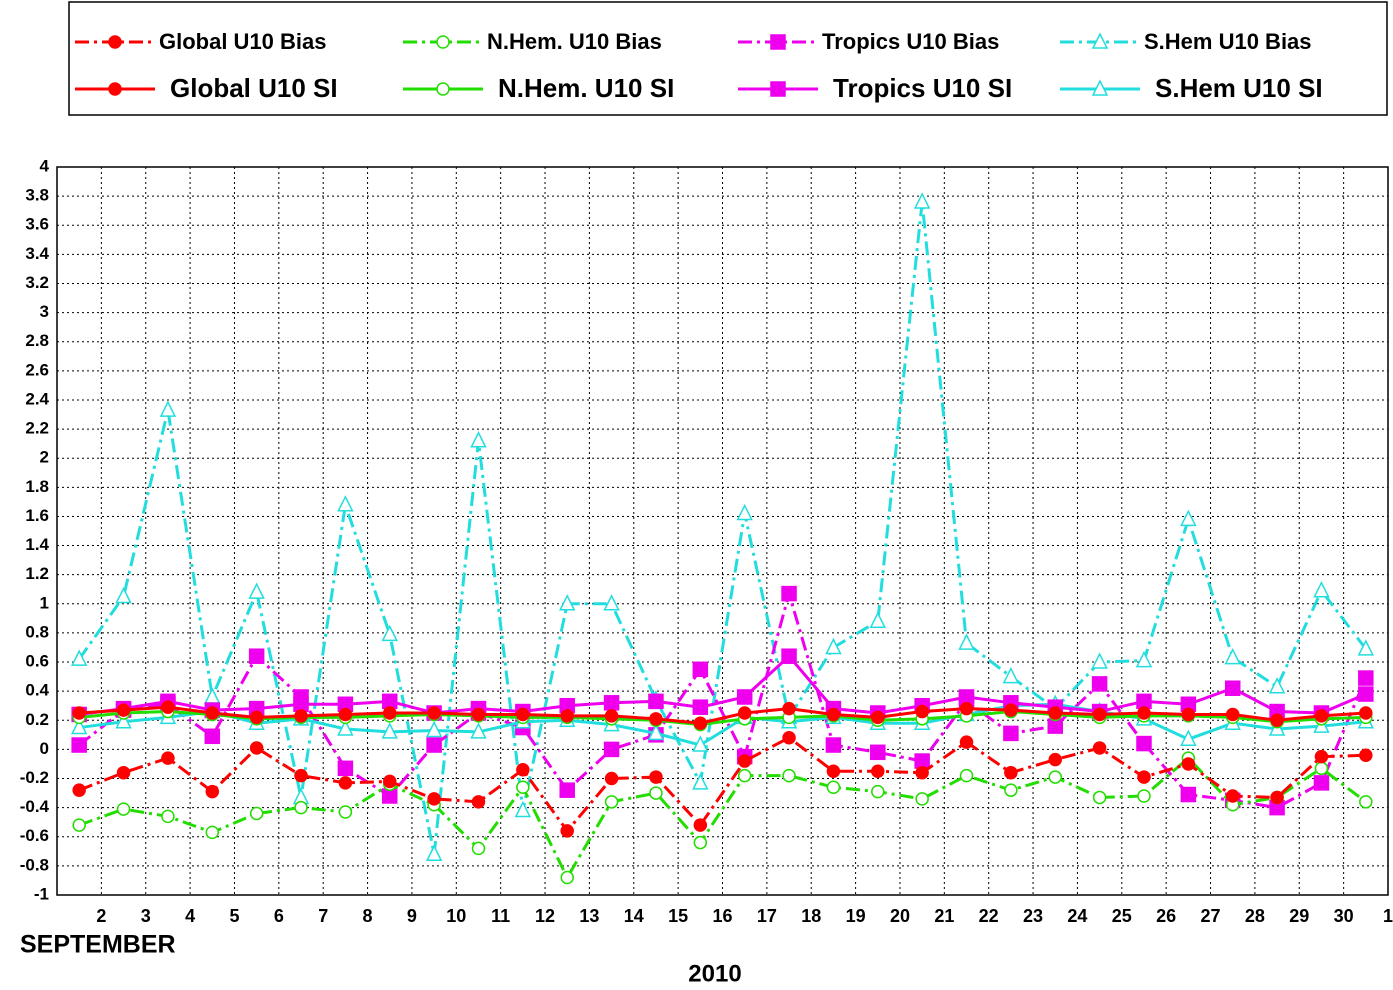  I want to click on x-tick-label: 10, so click(456, 916).